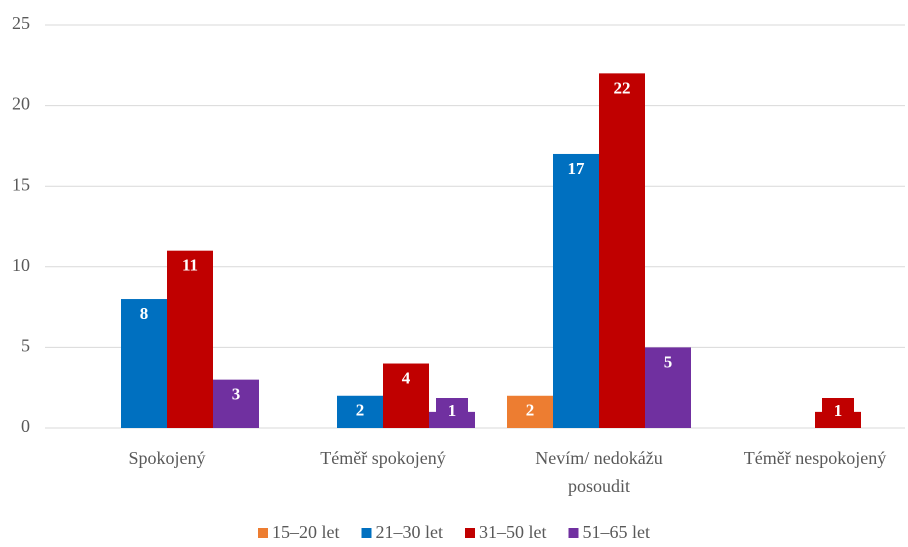 This screenshot has width=908, height=547. I want to click on value-label: 11, so click(190, 265).